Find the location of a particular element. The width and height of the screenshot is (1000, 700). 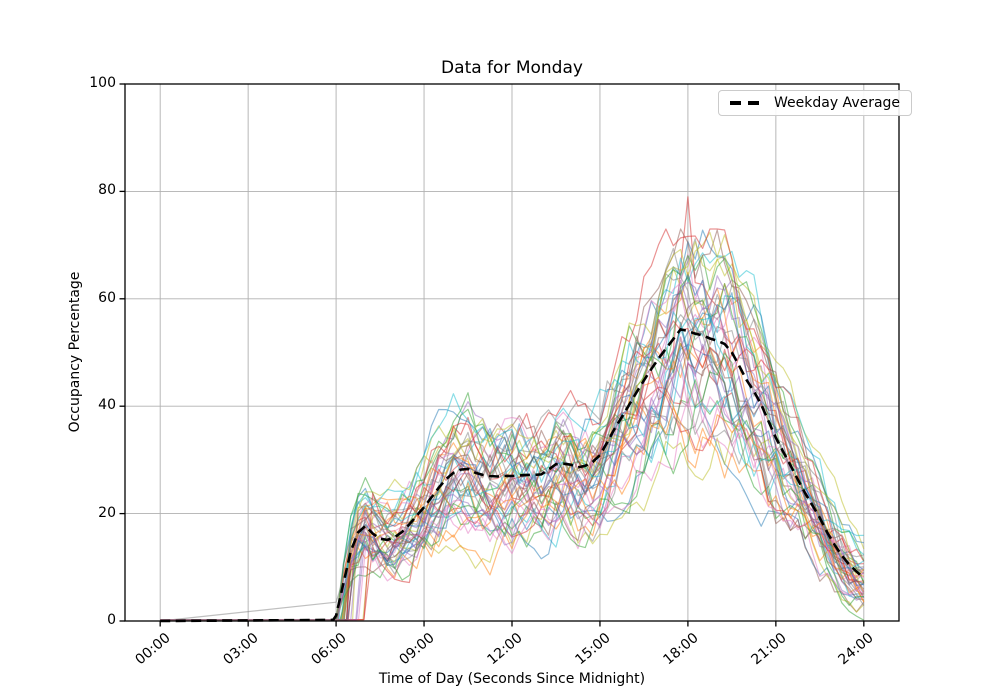

legend-dashed-line-sample is located at coordinates (747, 103).